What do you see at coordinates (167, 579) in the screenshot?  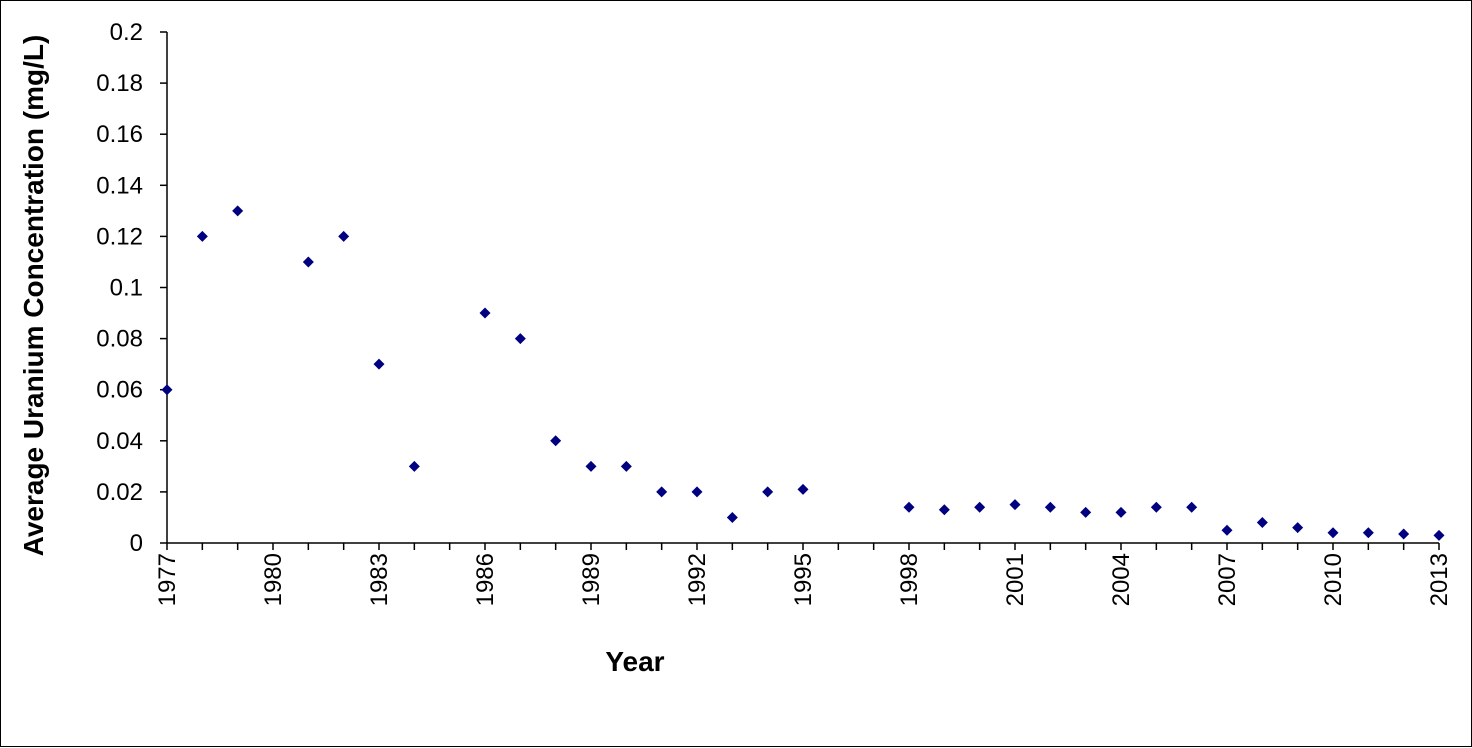 I see `x-tick-label: 1977` at bounding box center [167, 579].